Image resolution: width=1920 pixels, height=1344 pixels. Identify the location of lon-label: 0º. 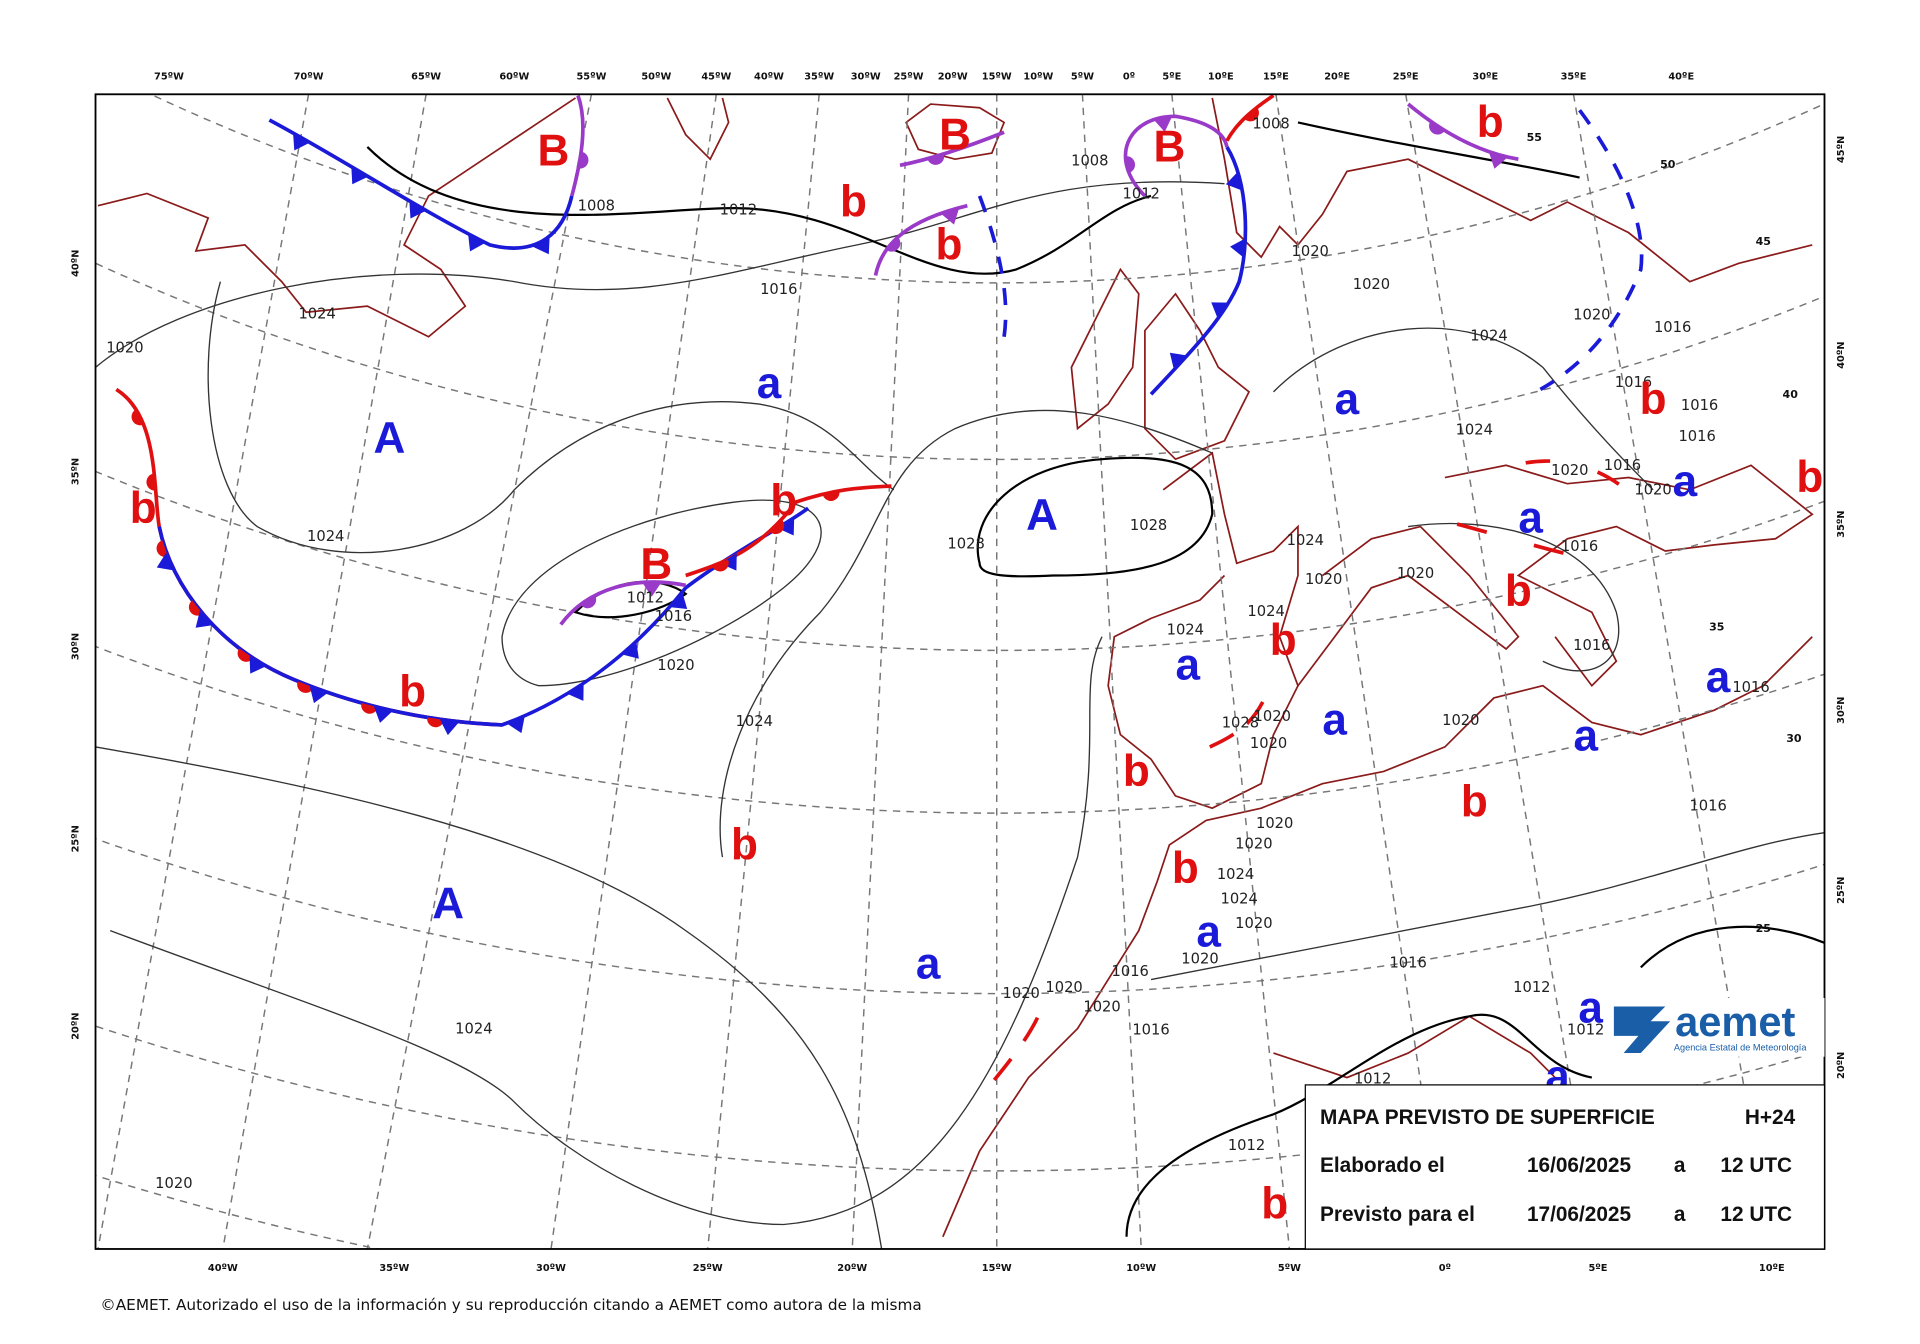
(1445, 1268).